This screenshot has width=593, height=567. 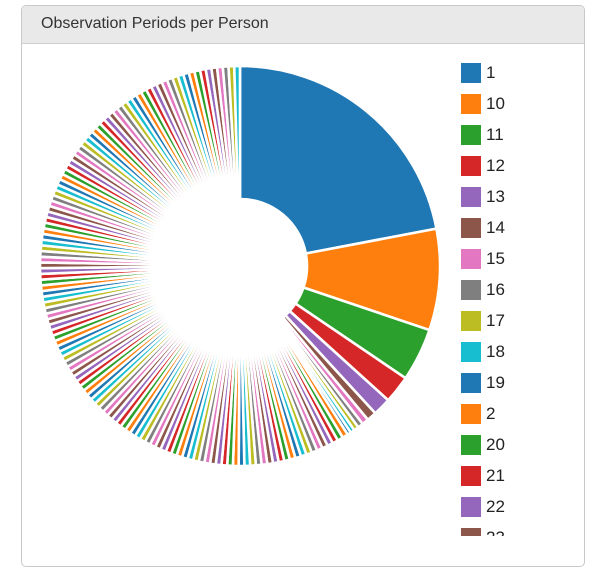 I want to click on panel-title: Observation Periods per Person, so click(x=303, y=25).